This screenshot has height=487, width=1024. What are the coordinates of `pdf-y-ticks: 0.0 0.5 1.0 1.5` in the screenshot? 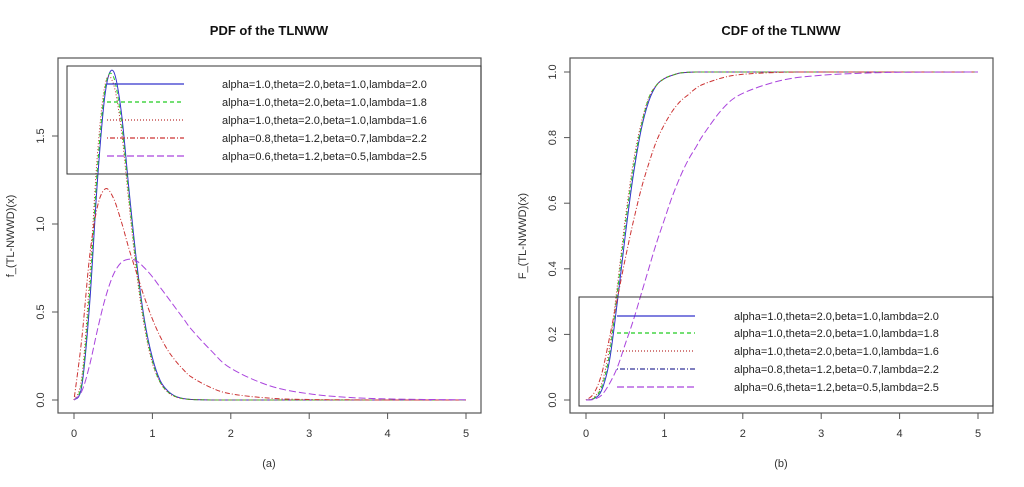 It's located at (46, 268).